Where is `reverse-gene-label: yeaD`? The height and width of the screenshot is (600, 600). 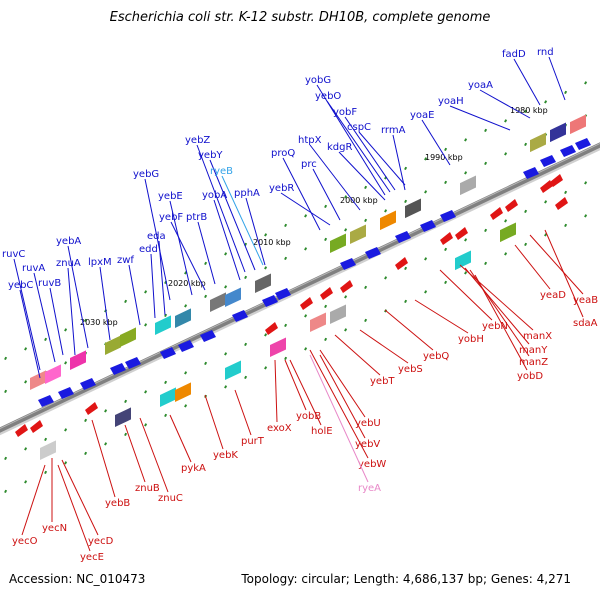 reverse-gene-label: yeaD is located at coordinates (553, 295).